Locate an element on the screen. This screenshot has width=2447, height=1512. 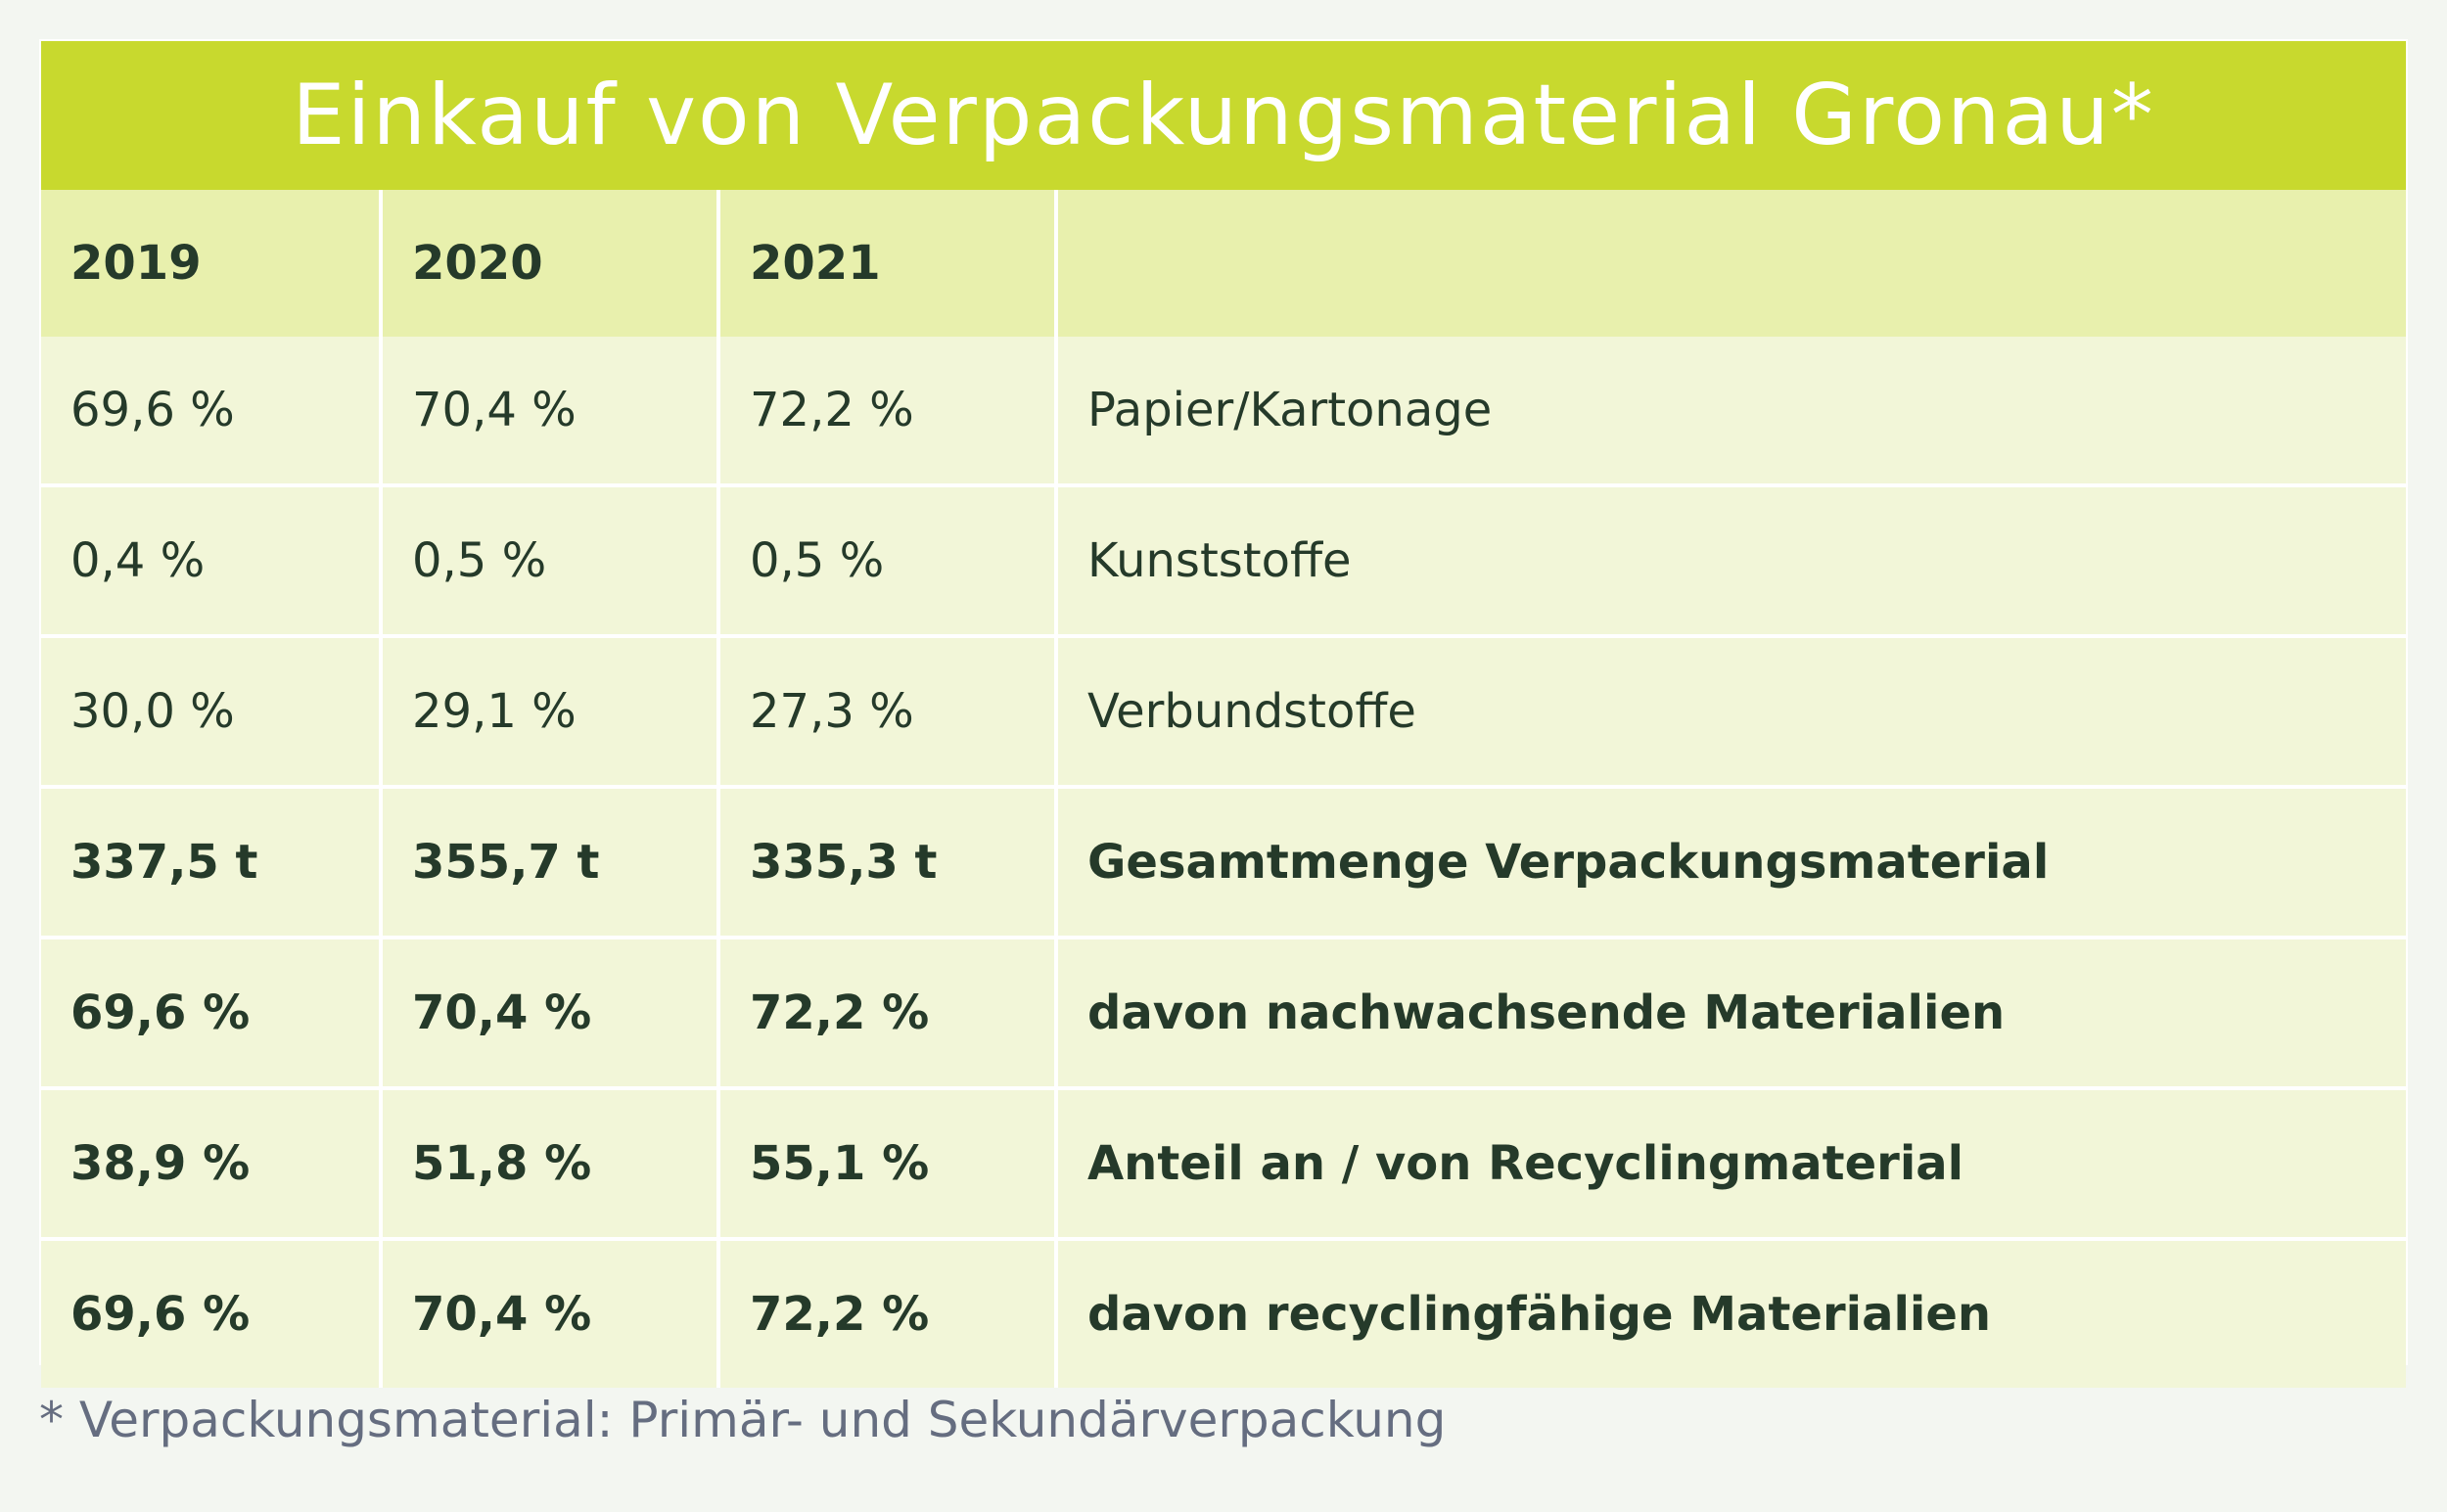
header-cell-2019: 2019 is located at coordinates (136, 263).